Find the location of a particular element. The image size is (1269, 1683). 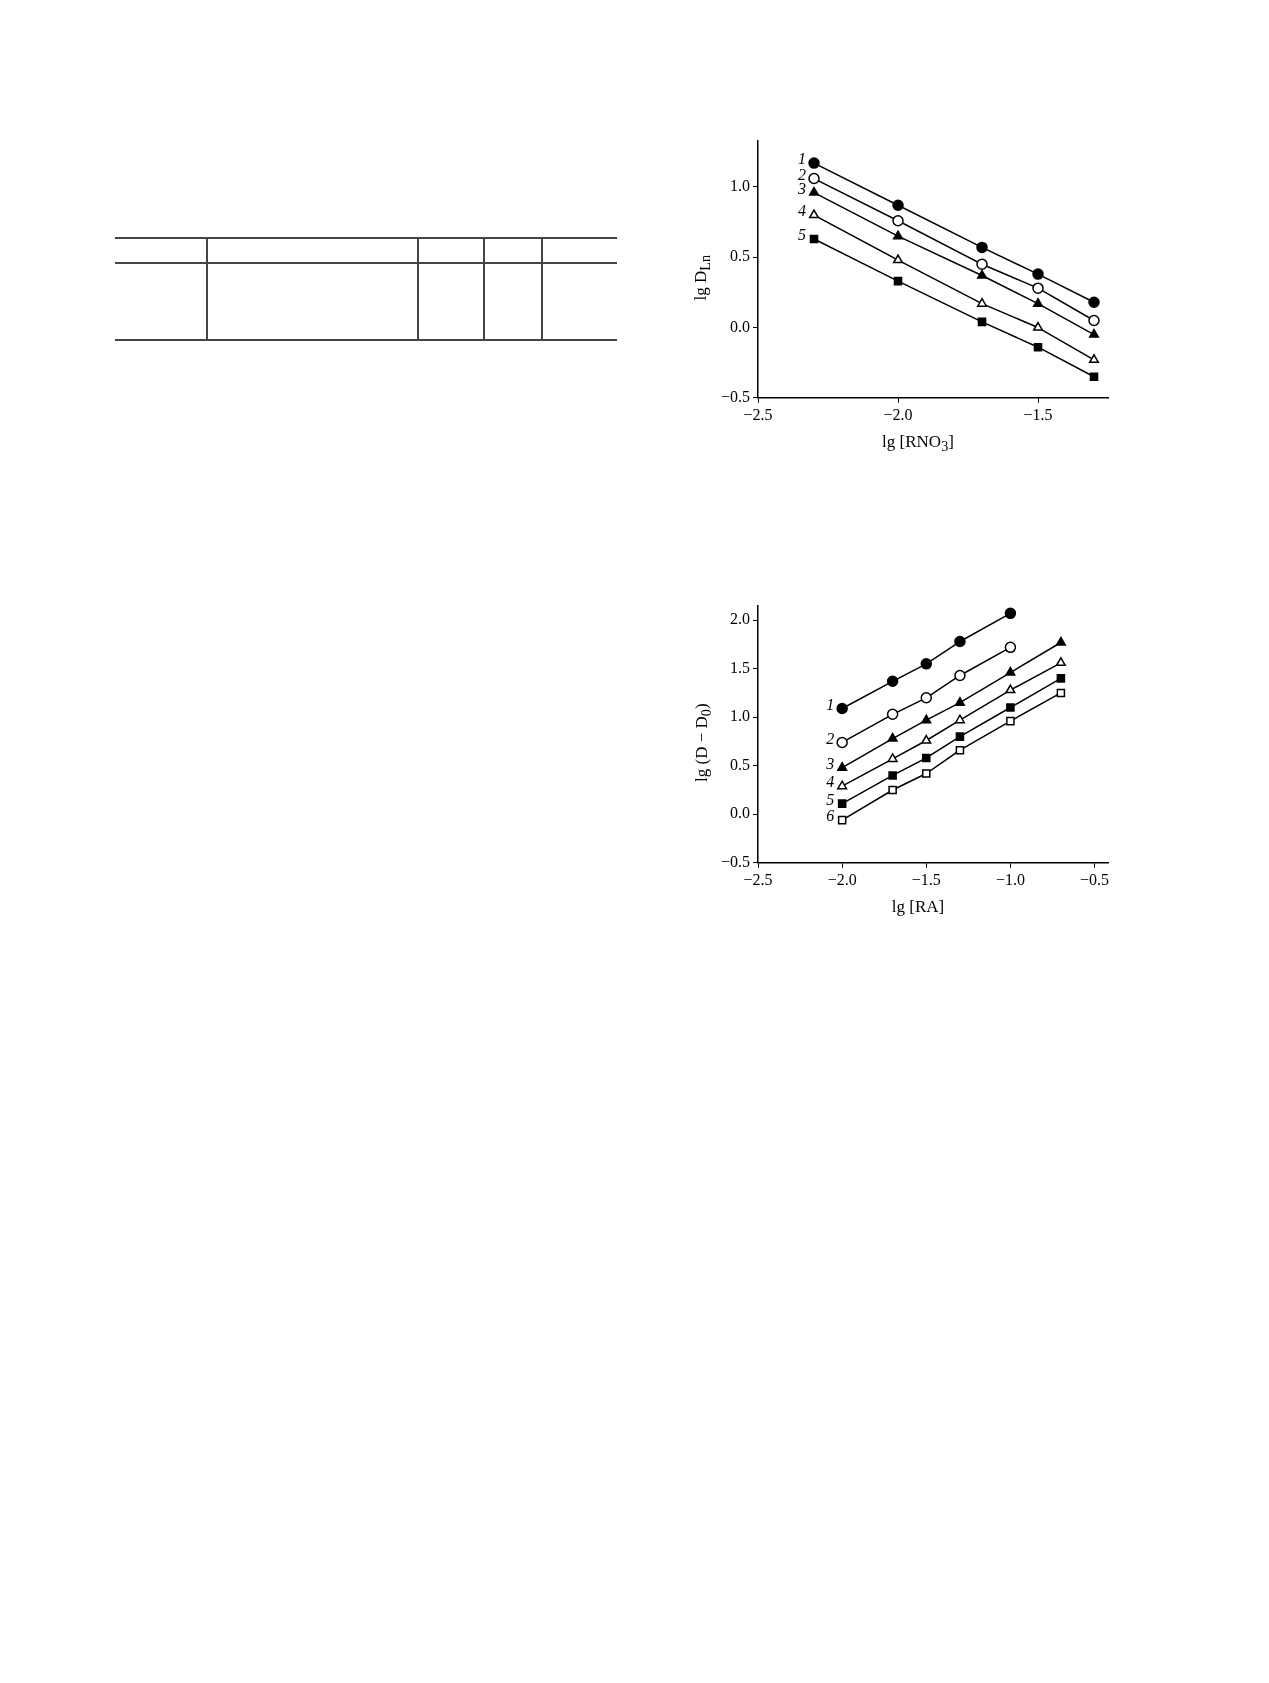

x-axis-title: lg [RNO$_{3}$] is located at coordinates (918, 444).